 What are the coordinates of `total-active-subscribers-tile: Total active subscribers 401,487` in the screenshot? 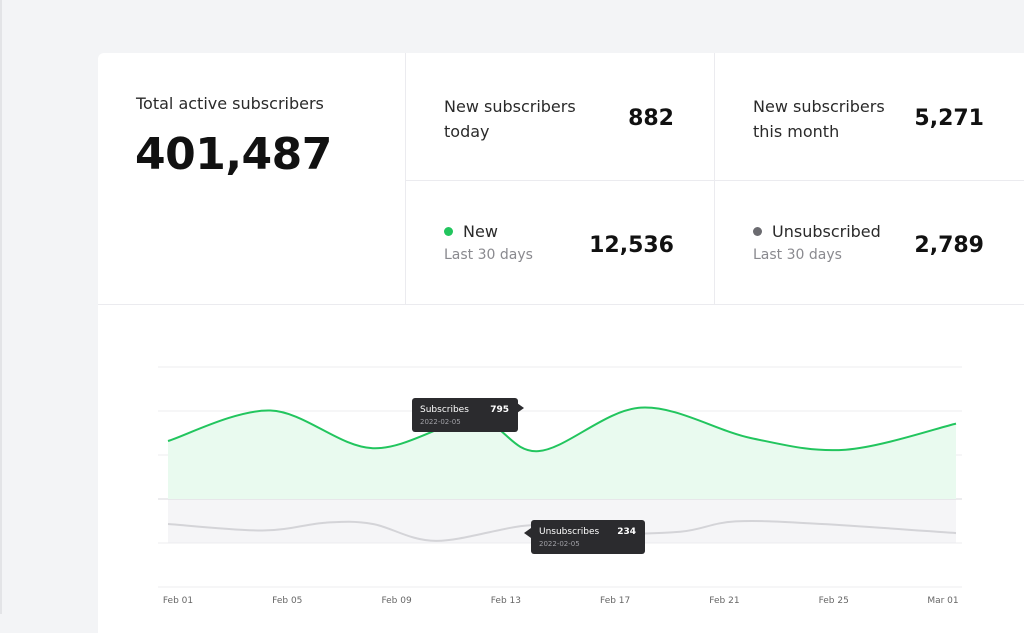 It's located at (252, 179).